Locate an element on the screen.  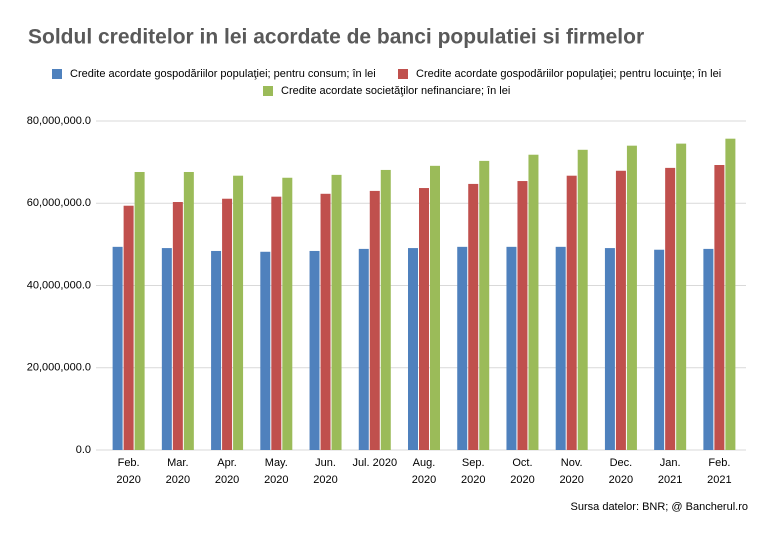
x-tick-label: Jul. 2020 is located at coordinates (374, 463).